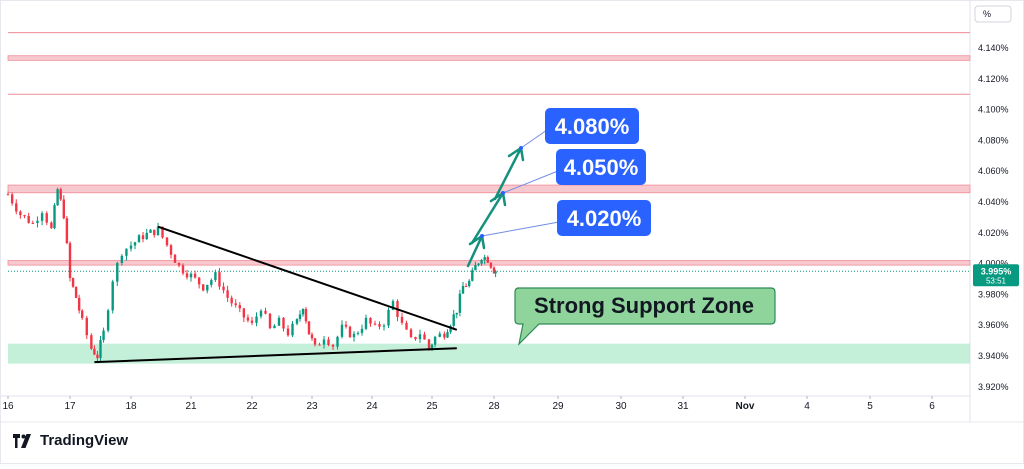 The image size is (1024, 469). I want to click on target-label: 4.080%, so click(592, 126).